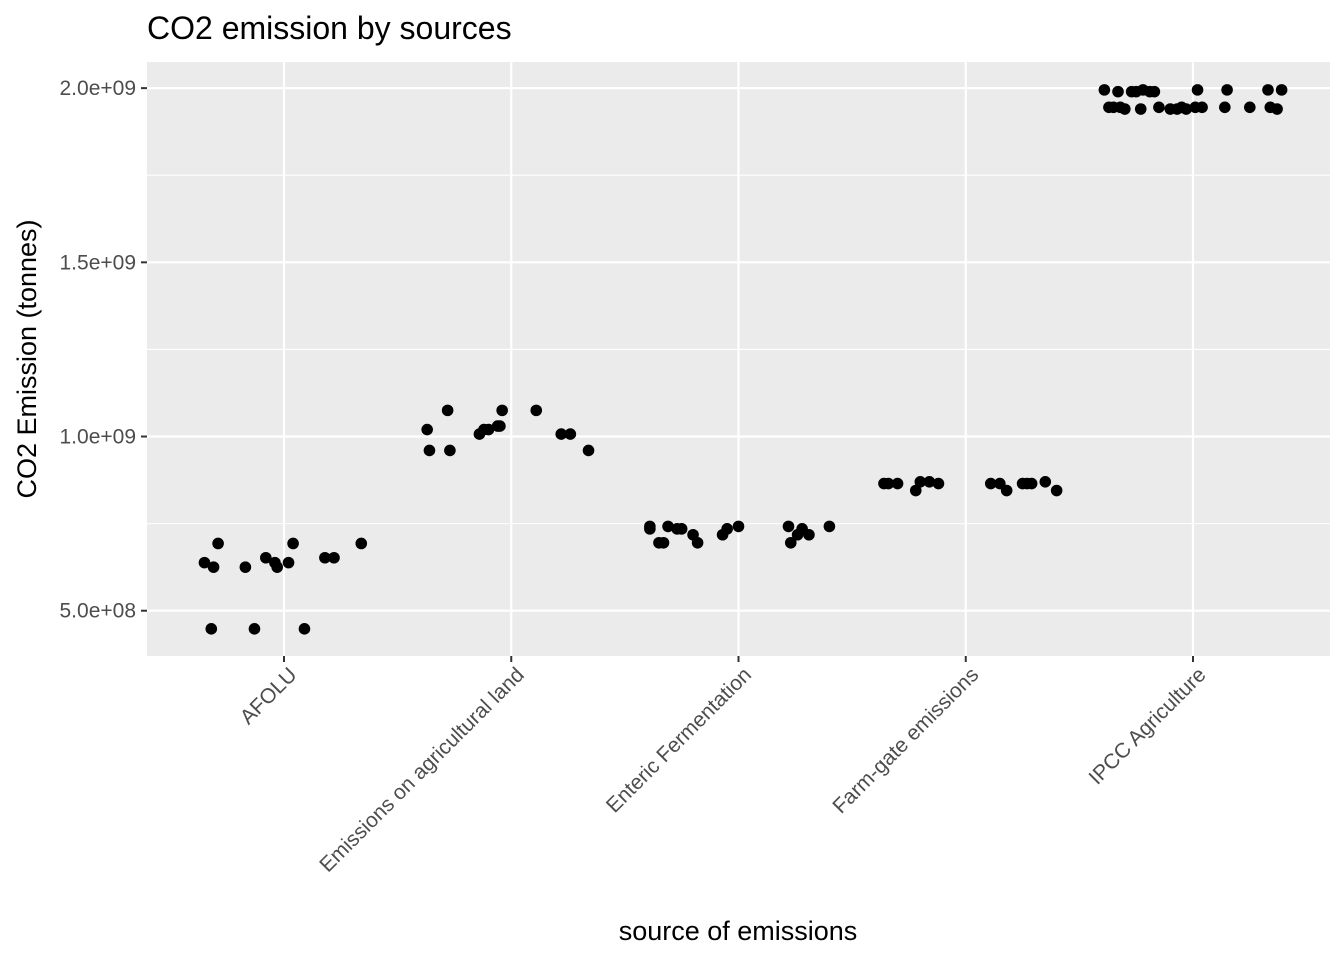 Image resolution: width=1344 pixels, height=960 pixels. Describe the element at coordinates (98, 611) in the screenshot. I see `y-tick-label: 5.0e+08` at that location.